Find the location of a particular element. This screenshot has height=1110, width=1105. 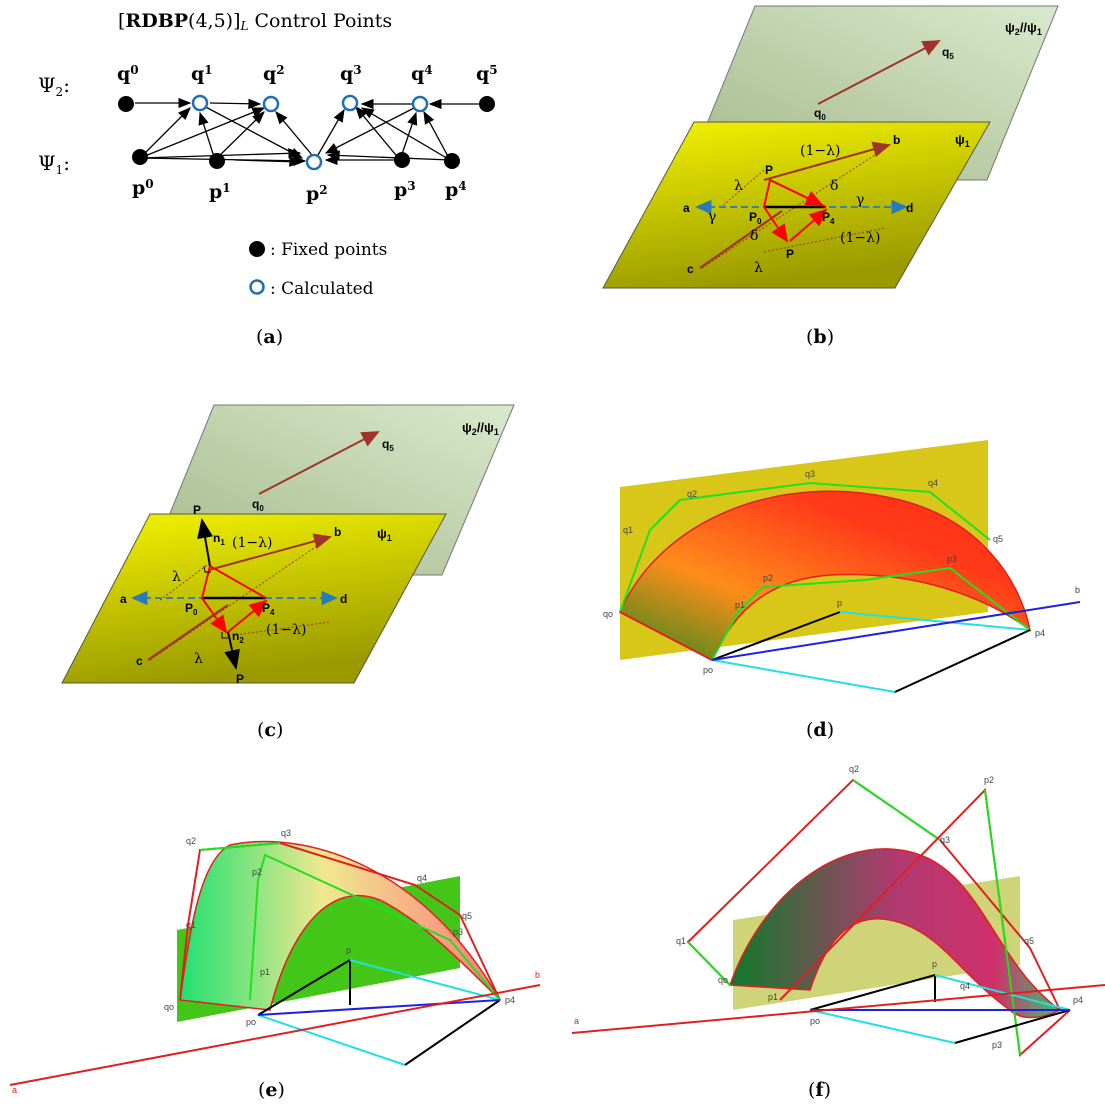

q2-point is located at coordinates (271, 104).